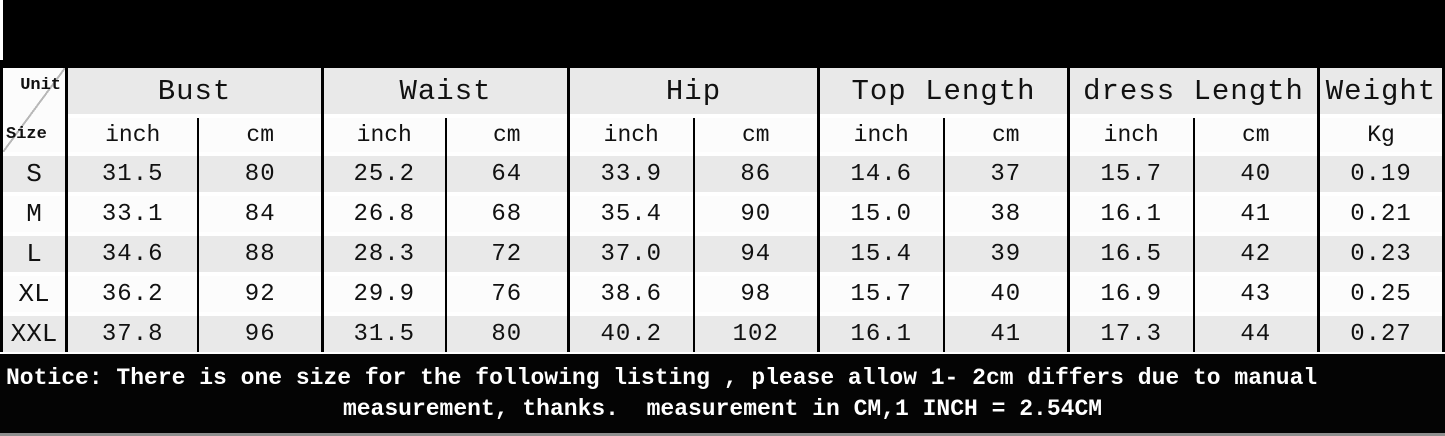  What do you see at coordinates (34, 214) in the screenshot?
I see `row-size-label-m: M` at bounding box center [34, 214].